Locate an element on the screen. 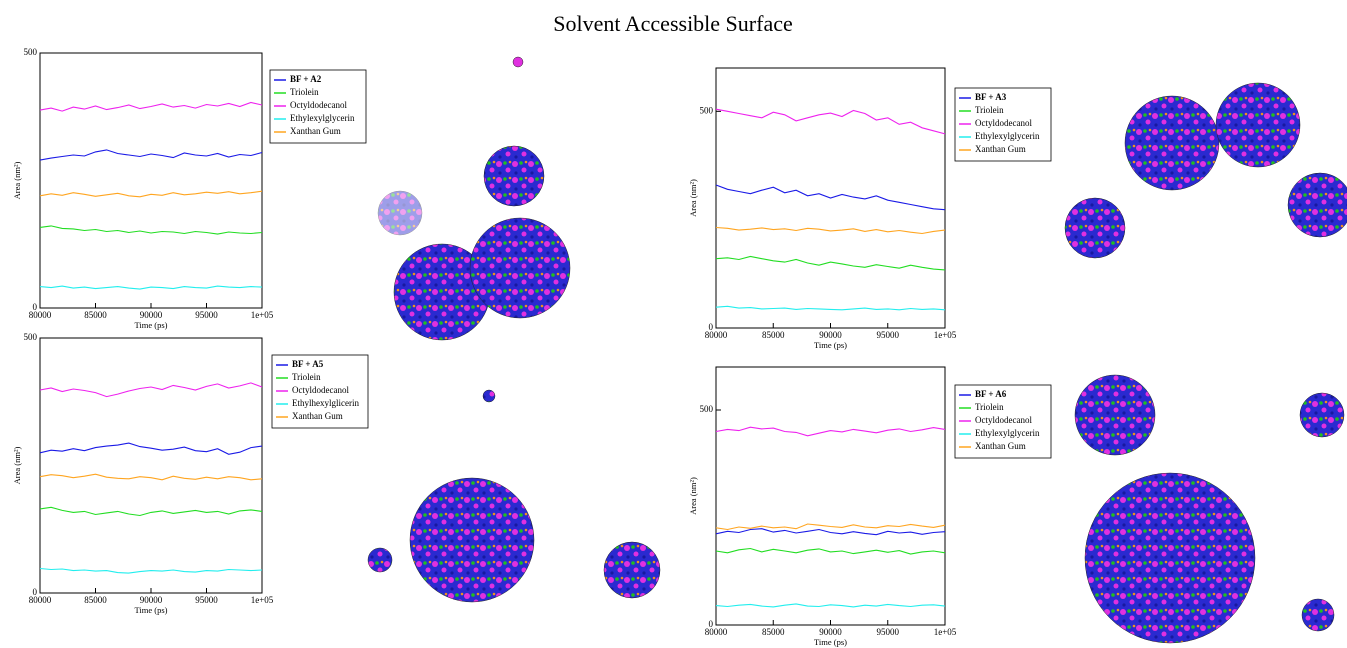 The image size is (1347, 648). legend-label: Ethylhexylglicerin is located at coordinates (325, 403).